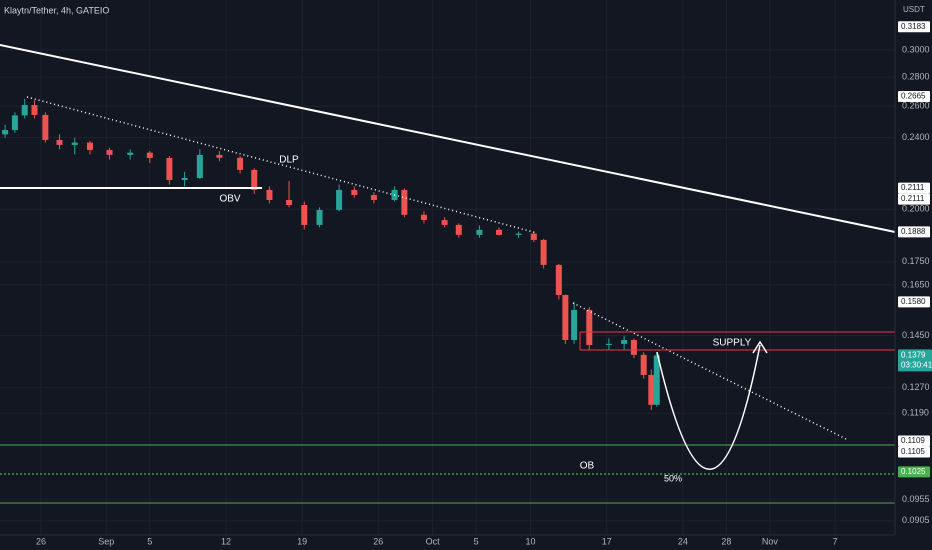 This screenshot has width=932, height=550. What do you see at coordinates (916, 106) in the screenshot?
I see `y-tick-label: 0.2600` at bounding box center [916, 106].